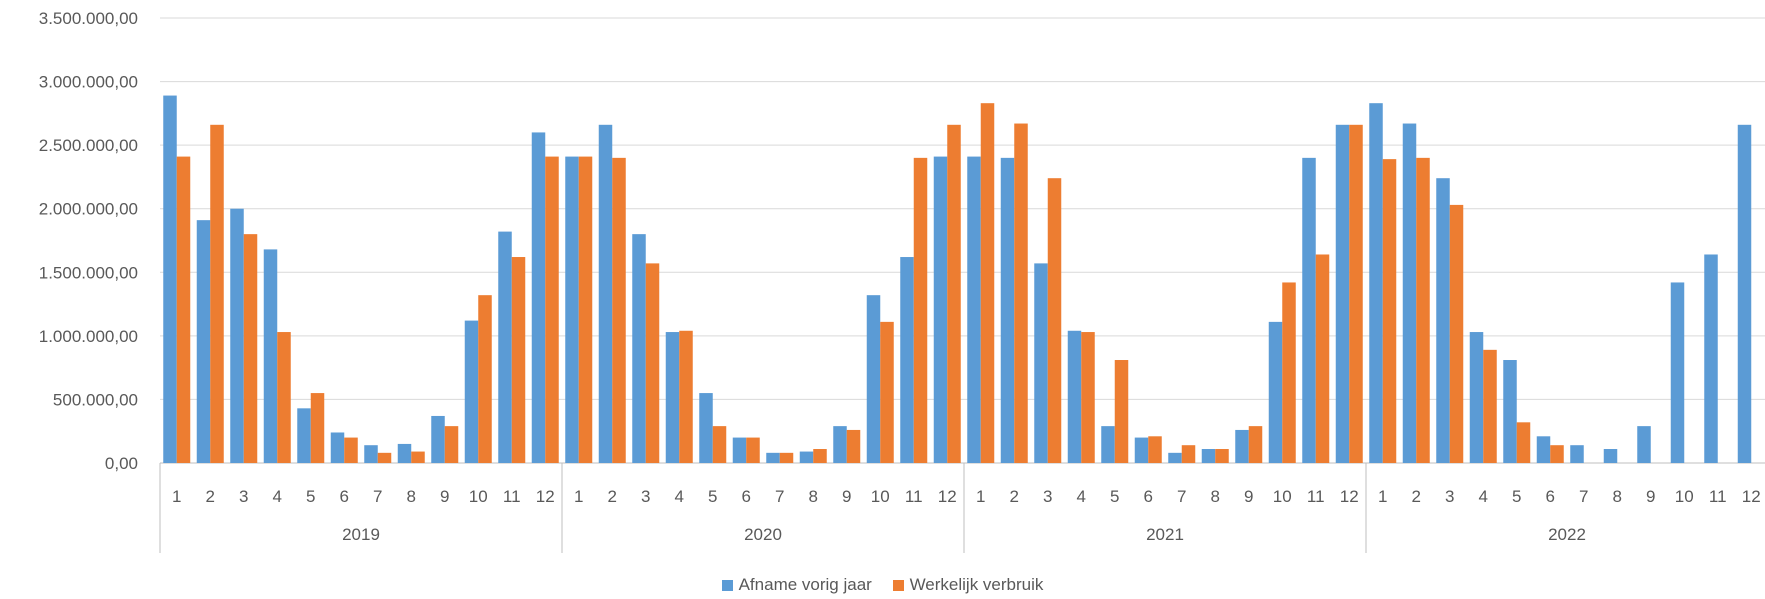 Image resolution: width=1765 pixels, height=599 pixels. Describe the element at coordinates (88, 209) in the screenshot. I see `y-tick-label: 2.000.000,00` at that location.